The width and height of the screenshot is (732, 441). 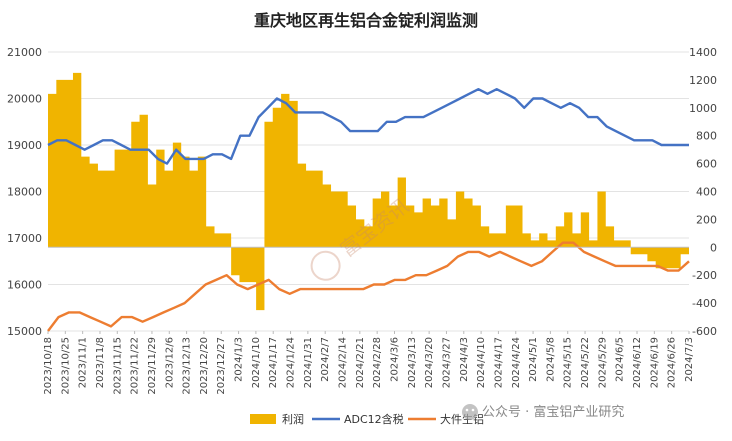 I want to click on wechat-watermark: 公众号 · 富宝铝产业研究, so click(x=543, y=412).